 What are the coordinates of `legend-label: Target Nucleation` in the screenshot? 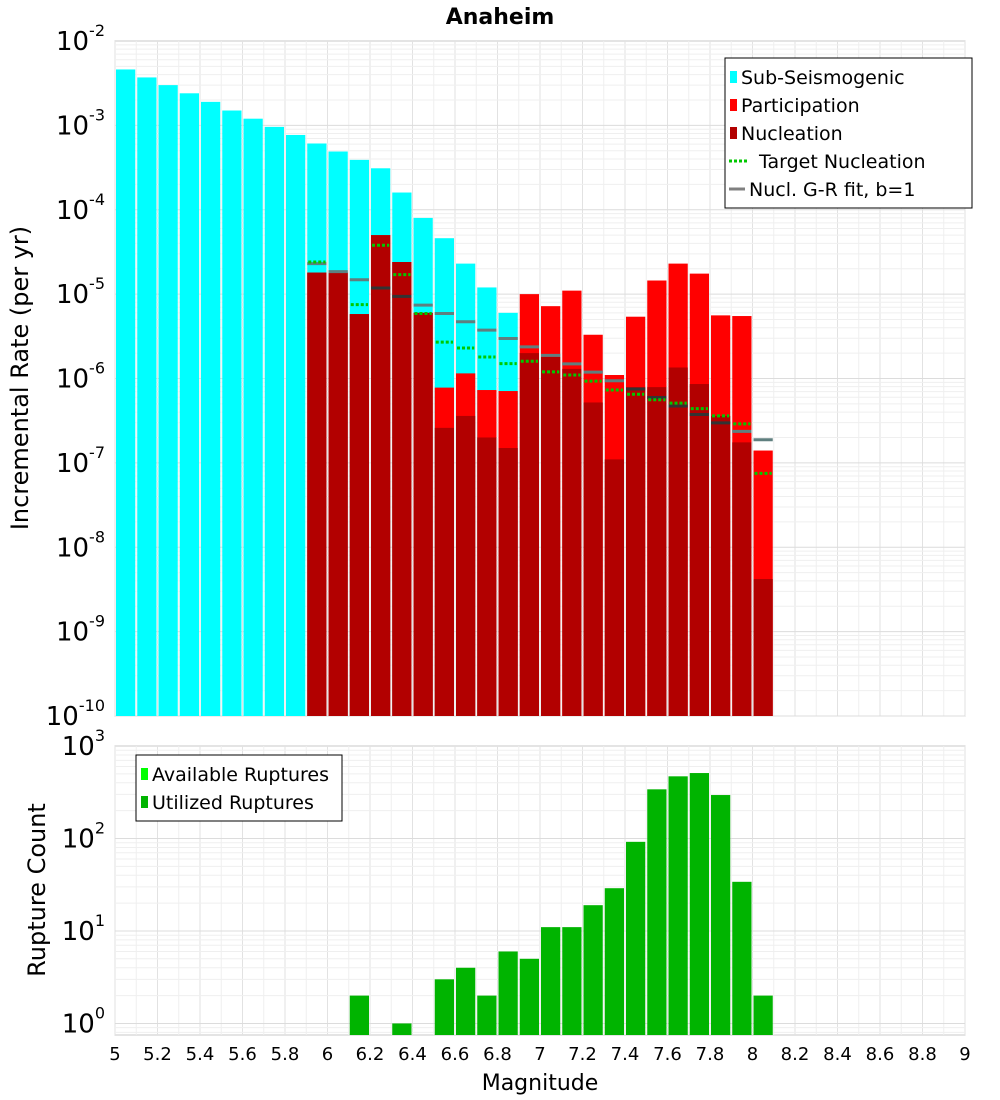 It's located at (842, 162).